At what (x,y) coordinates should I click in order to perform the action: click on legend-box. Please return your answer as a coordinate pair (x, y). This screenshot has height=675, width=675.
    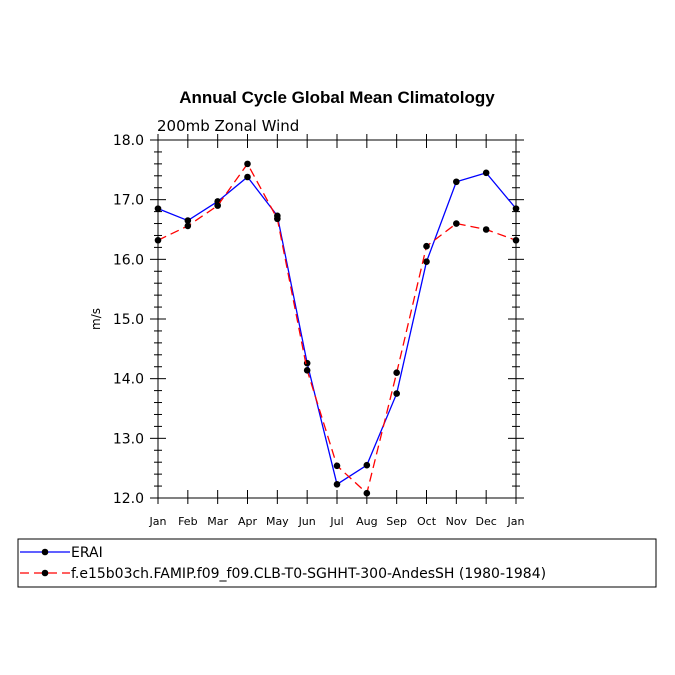
    Looking at the image, I should click on (337, 563).